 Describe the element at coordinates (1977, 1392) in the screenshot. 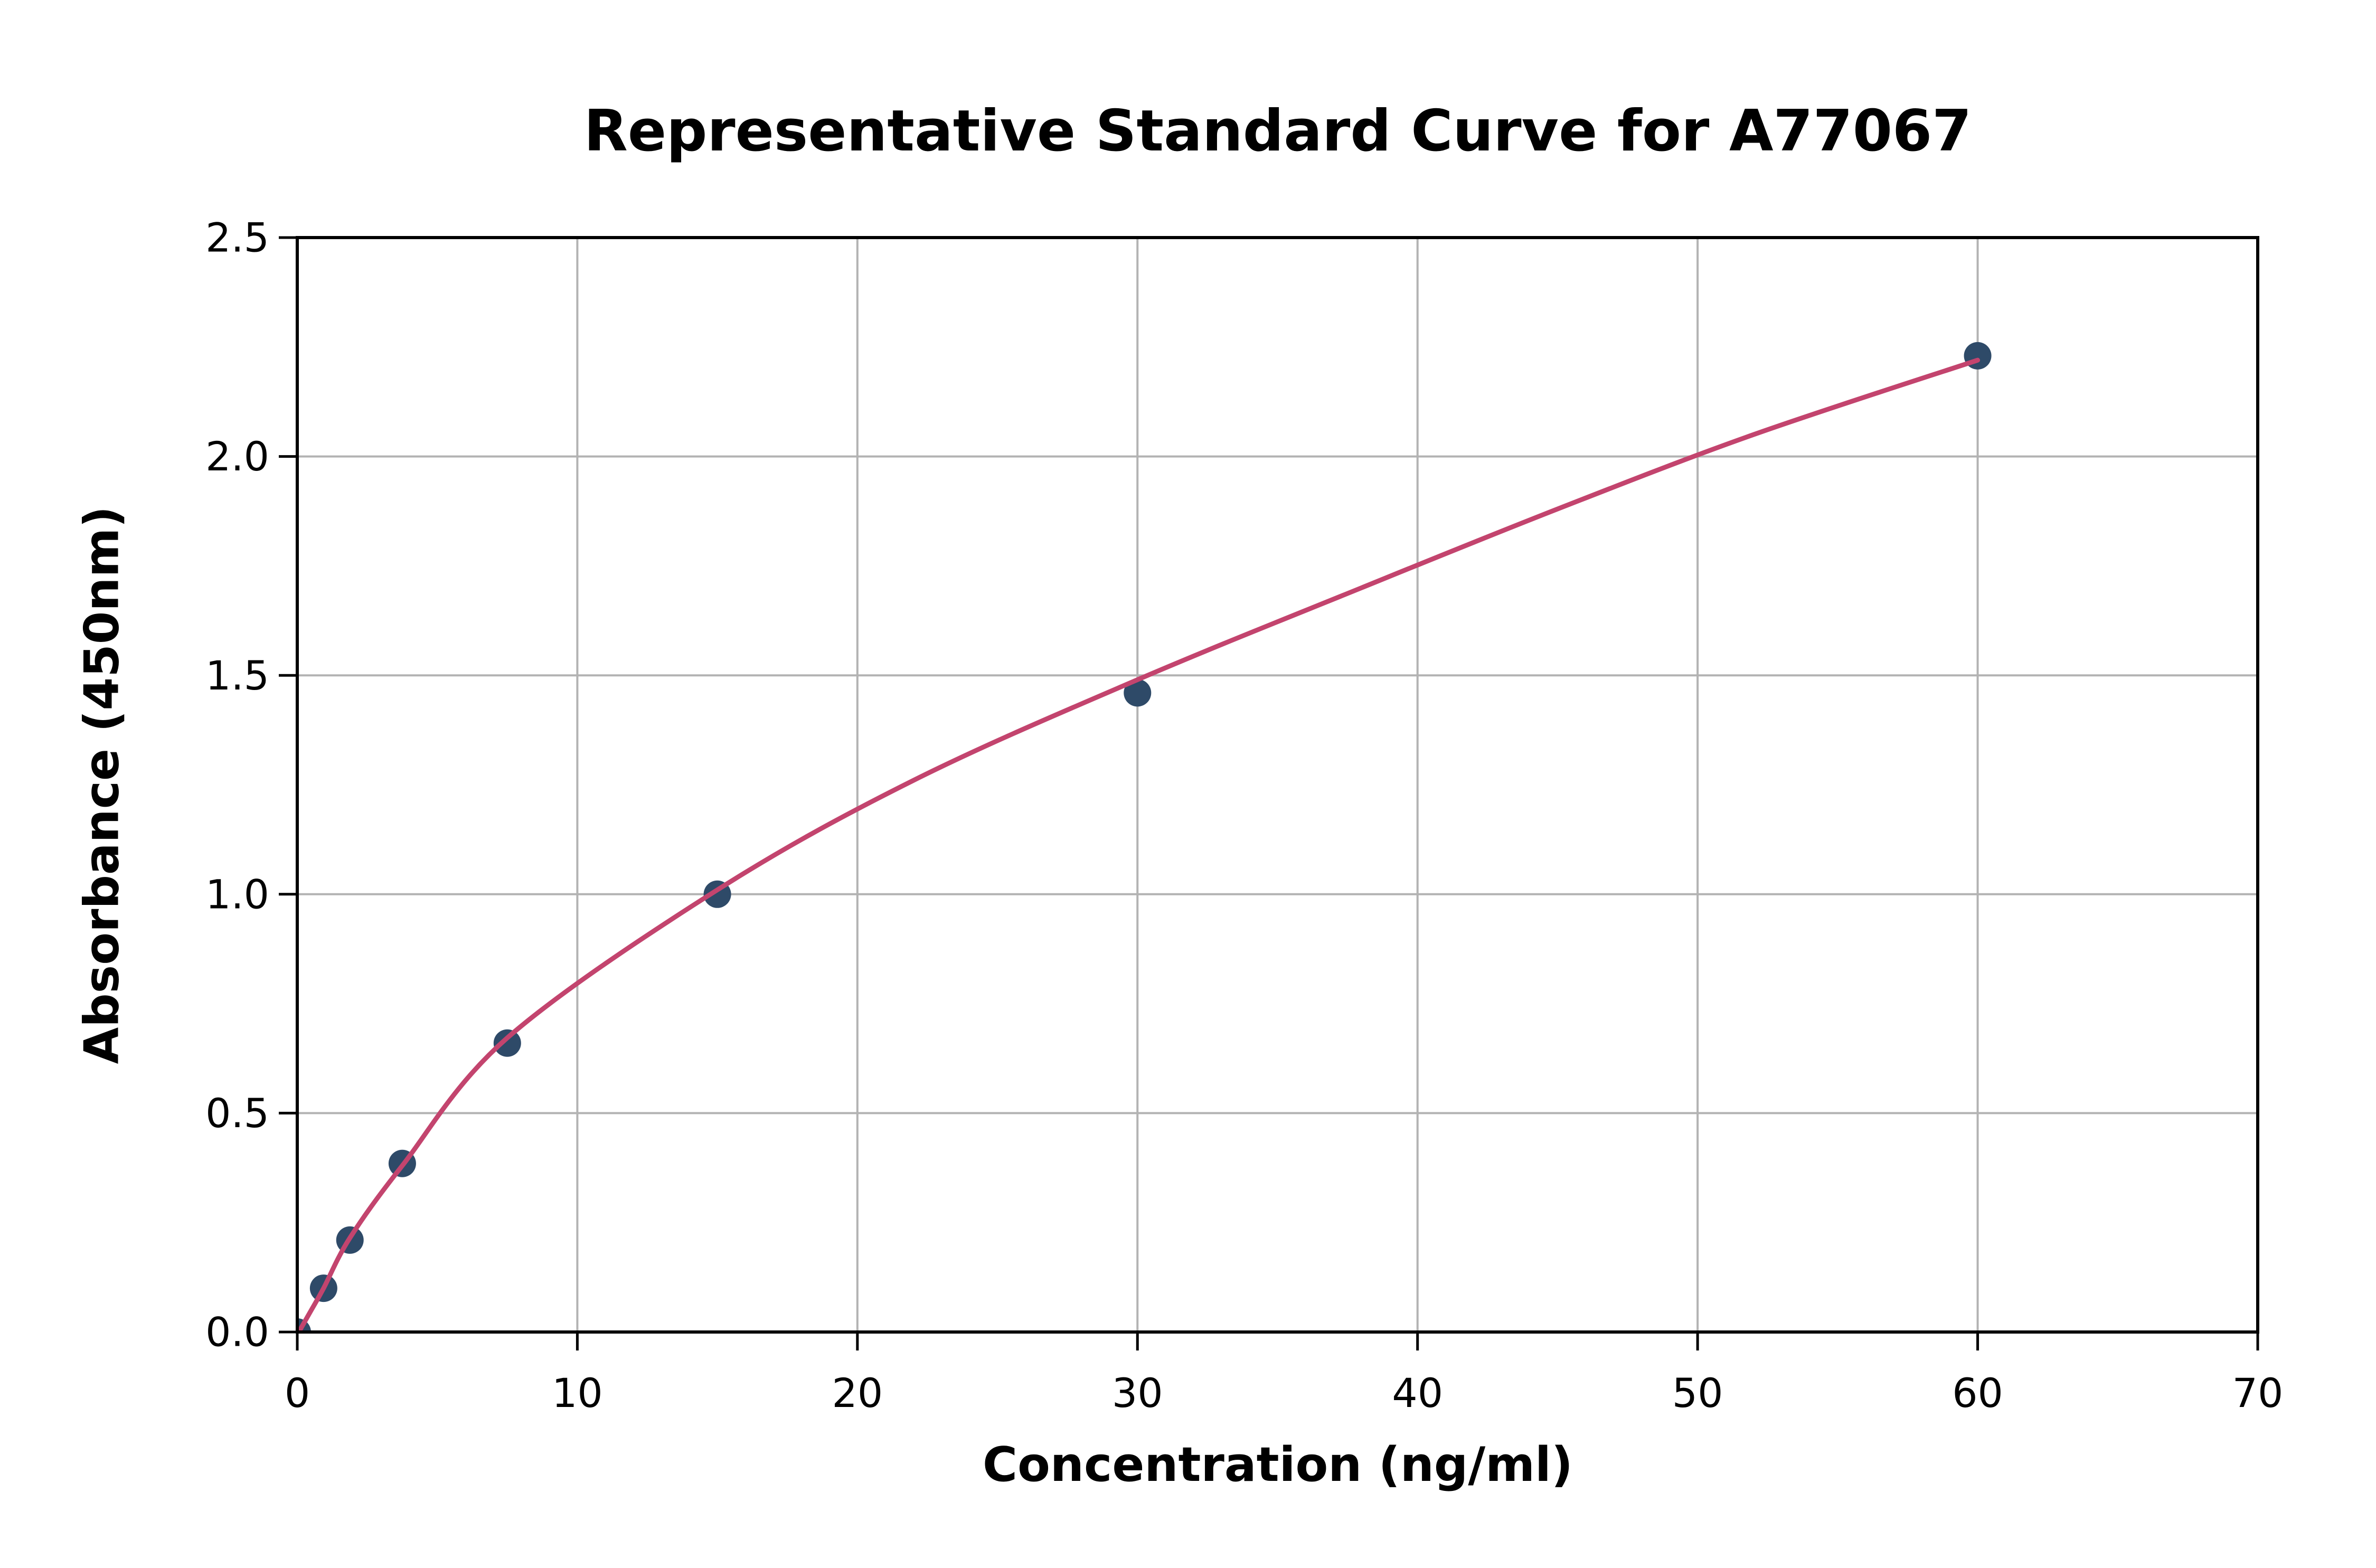

I see `x-tick-label: 60` at that location.